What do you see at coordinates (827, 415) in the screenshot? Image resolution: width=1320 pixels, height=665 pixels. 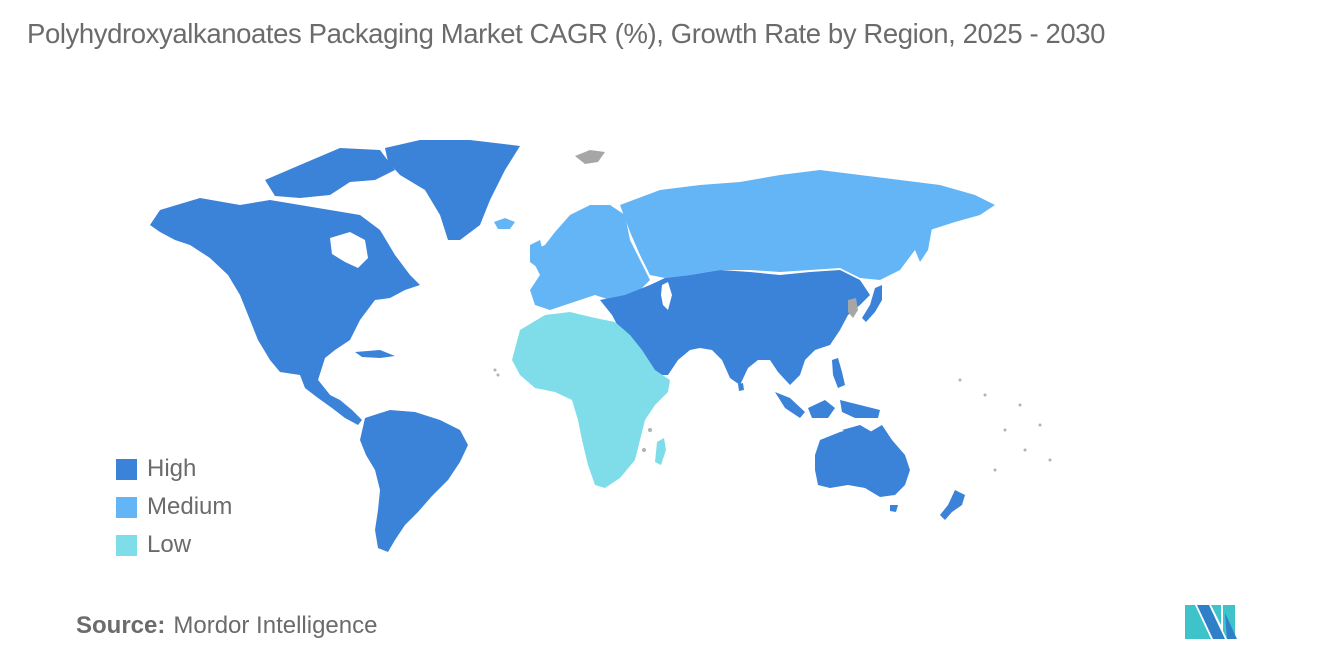 I see `region-sea-islands` at bounding box center [827, 415].